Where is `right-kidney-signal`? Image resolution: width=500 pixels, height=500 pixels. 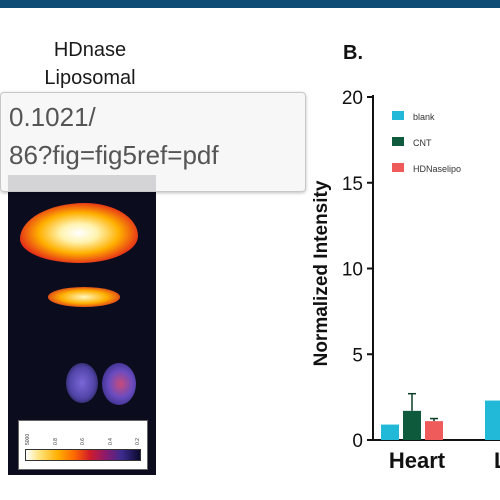
right-kidney-signal is located at coordinates (119, 384).